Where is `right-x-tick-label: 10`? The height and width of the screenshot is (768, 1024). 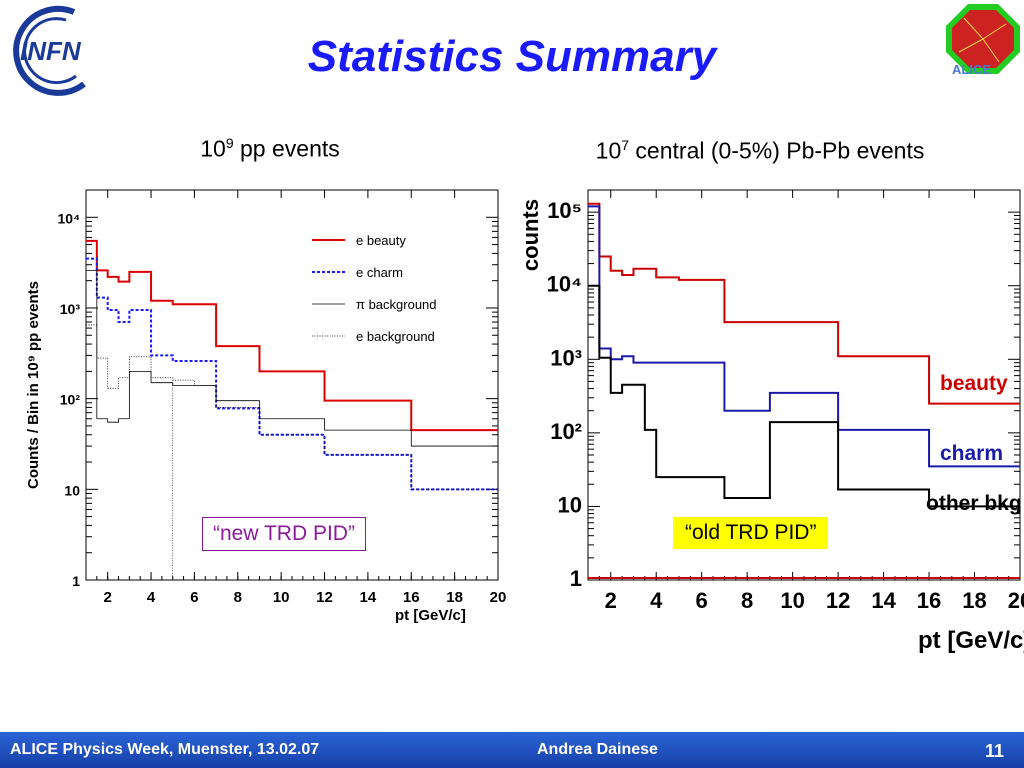
right-x-tick-label: 10 is located at coordinates (792, 600).